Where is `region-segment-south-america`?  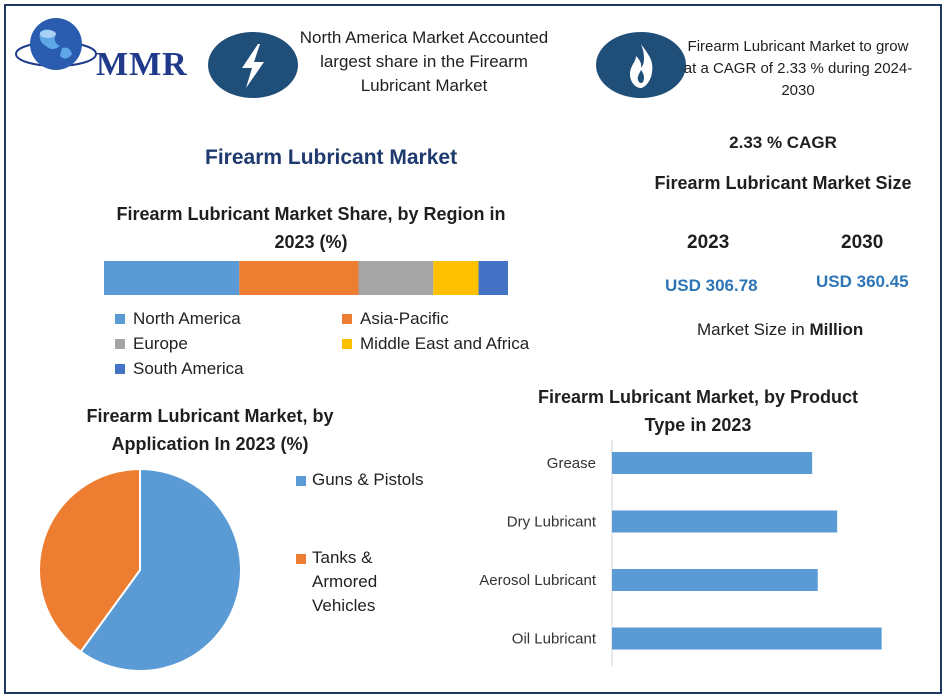 region-segment-south-america is located at coordinates (493, 278).